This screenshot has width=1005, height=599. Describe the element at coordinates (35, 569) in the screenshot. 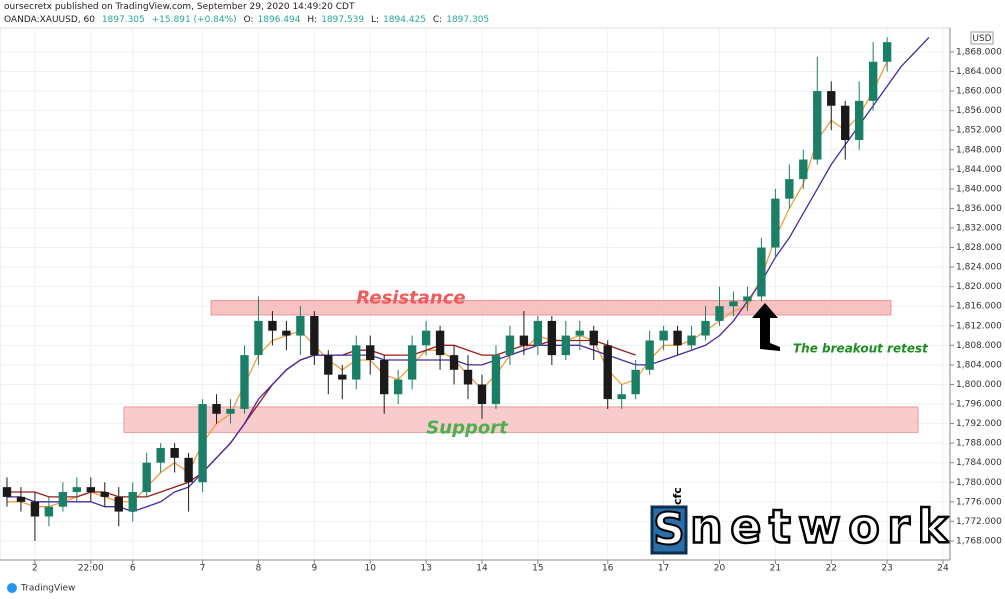

I see `x-tick-label: 2` at that location.